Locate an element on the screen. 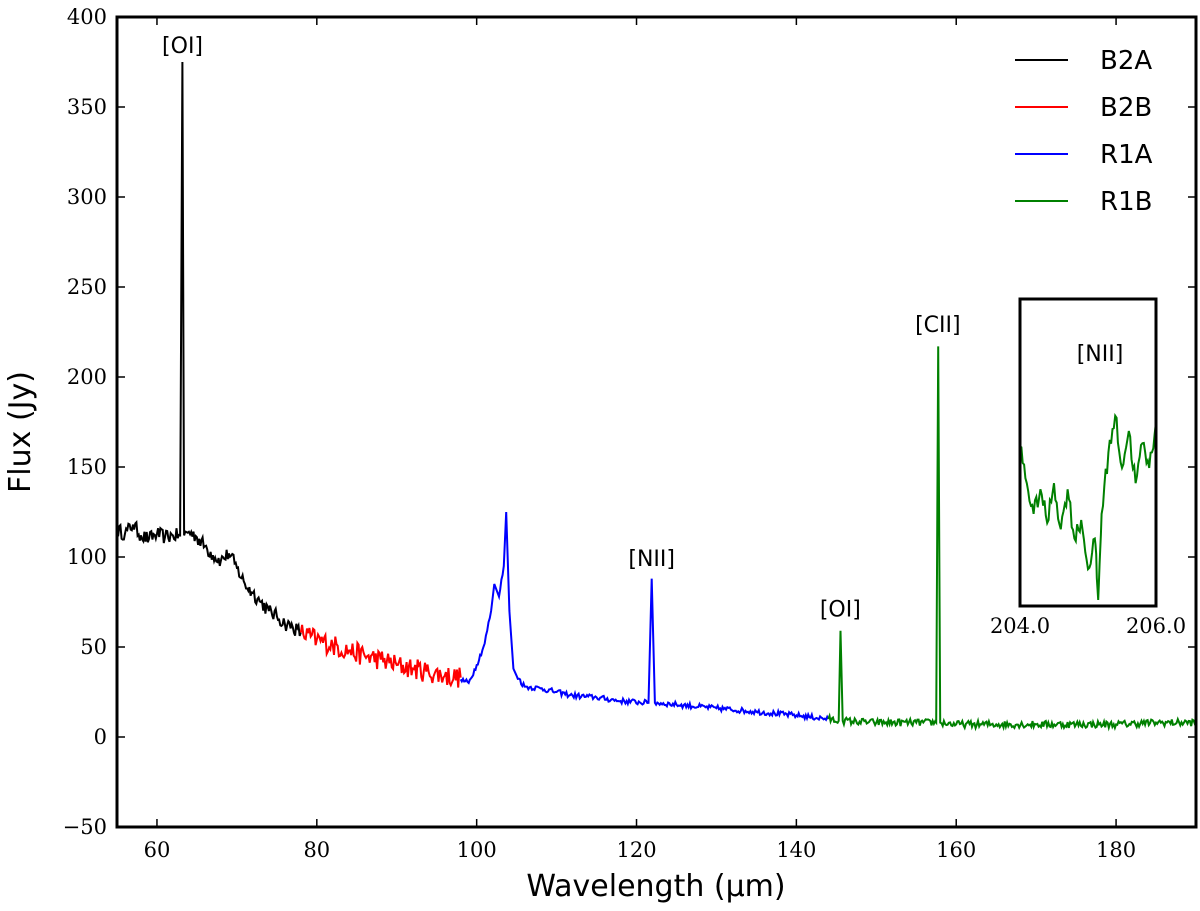 The height and width of the screenshot is (911, 1200). line-annotation: [NII] is located at coordinates (651, 559).